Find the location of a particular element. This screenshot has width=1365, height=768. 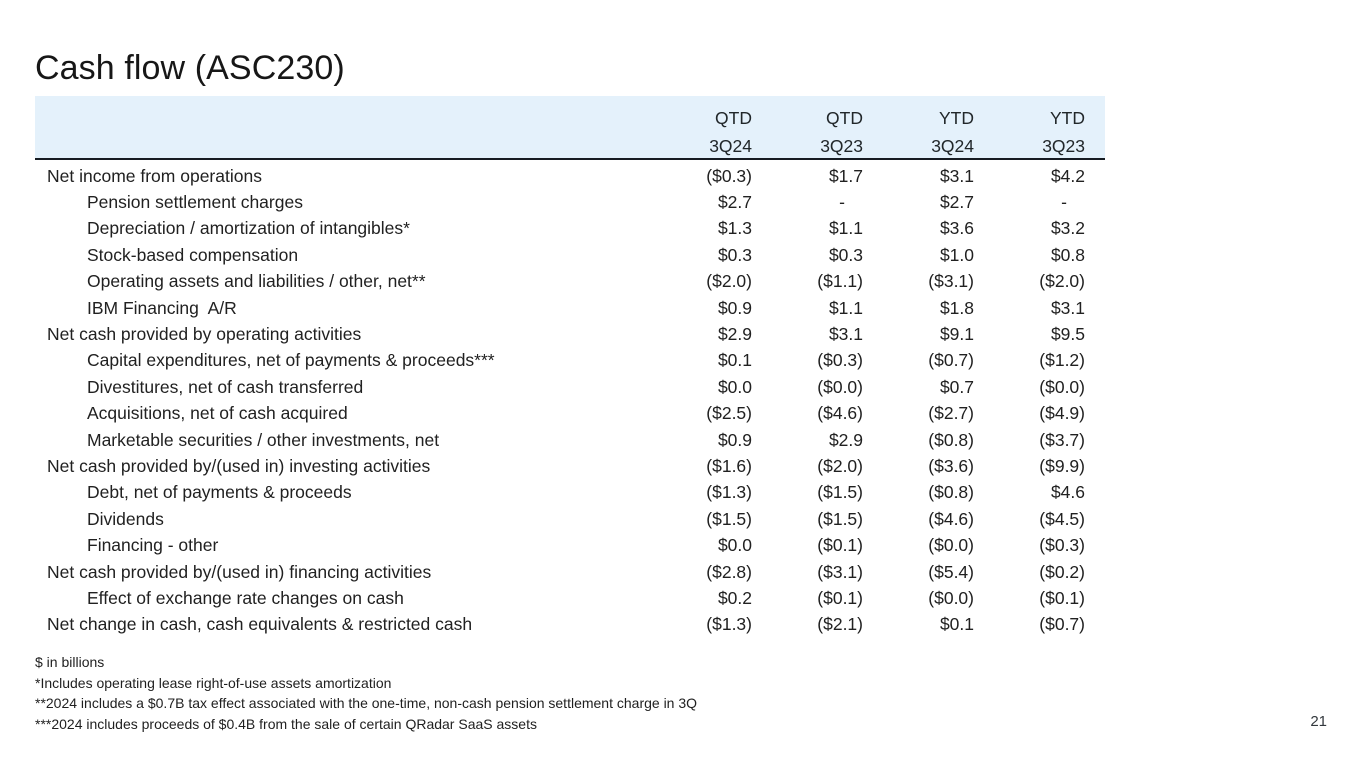

table-row: Pension settlement charges $2.7 - $2.7 - is located at coordinates (570, 202).